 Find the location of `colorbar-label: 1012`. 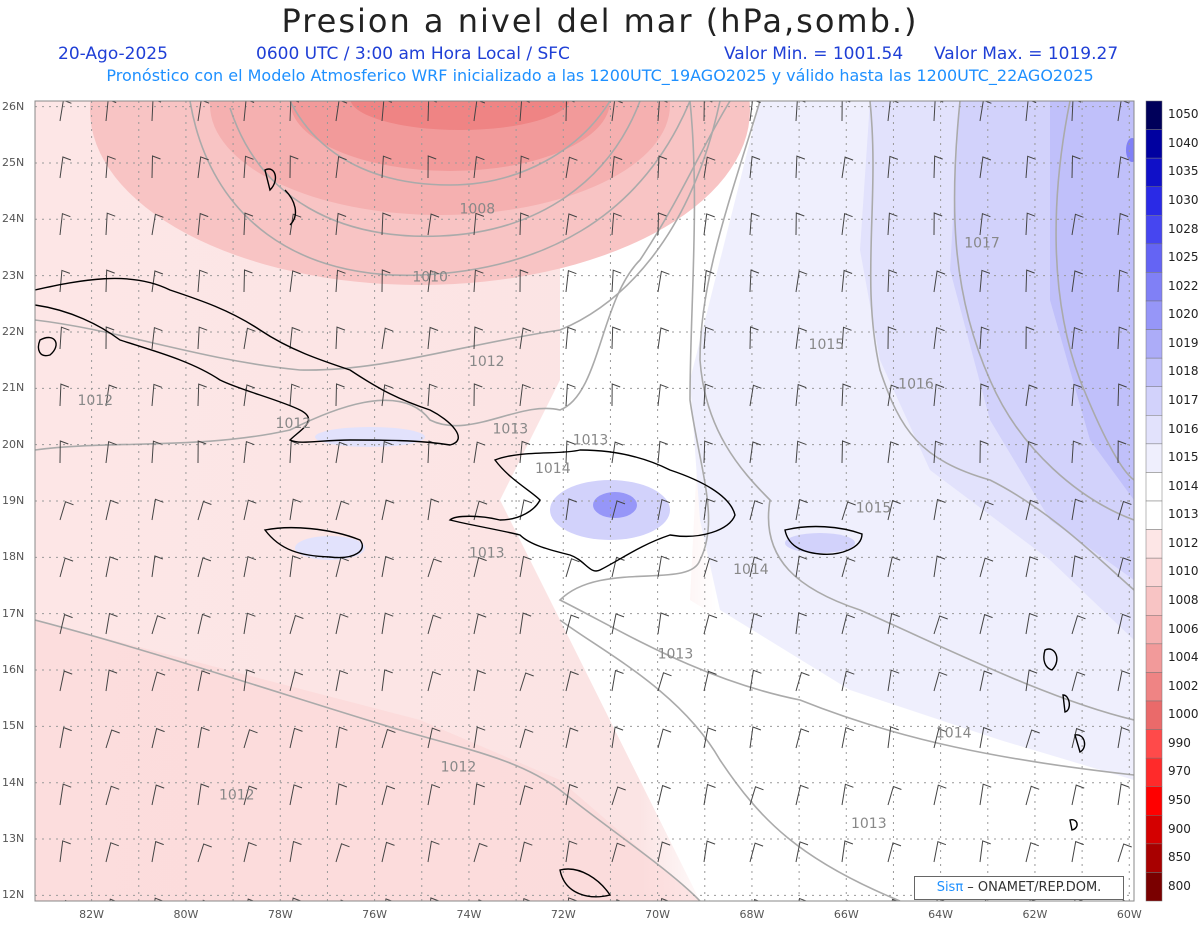

colorbar-label: 1012 is located at coordinates (1183, 542).